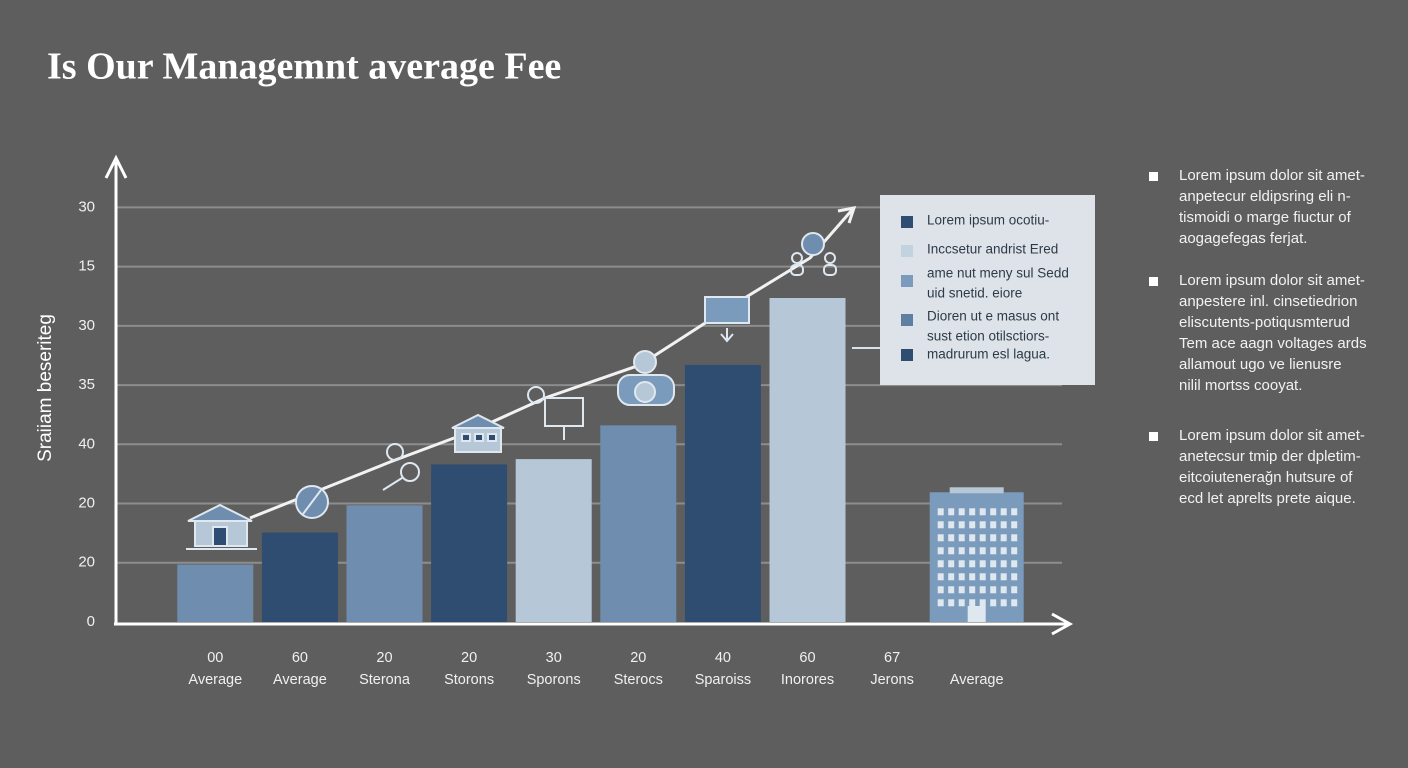  I want to click on building-icon, so click(478, 433).